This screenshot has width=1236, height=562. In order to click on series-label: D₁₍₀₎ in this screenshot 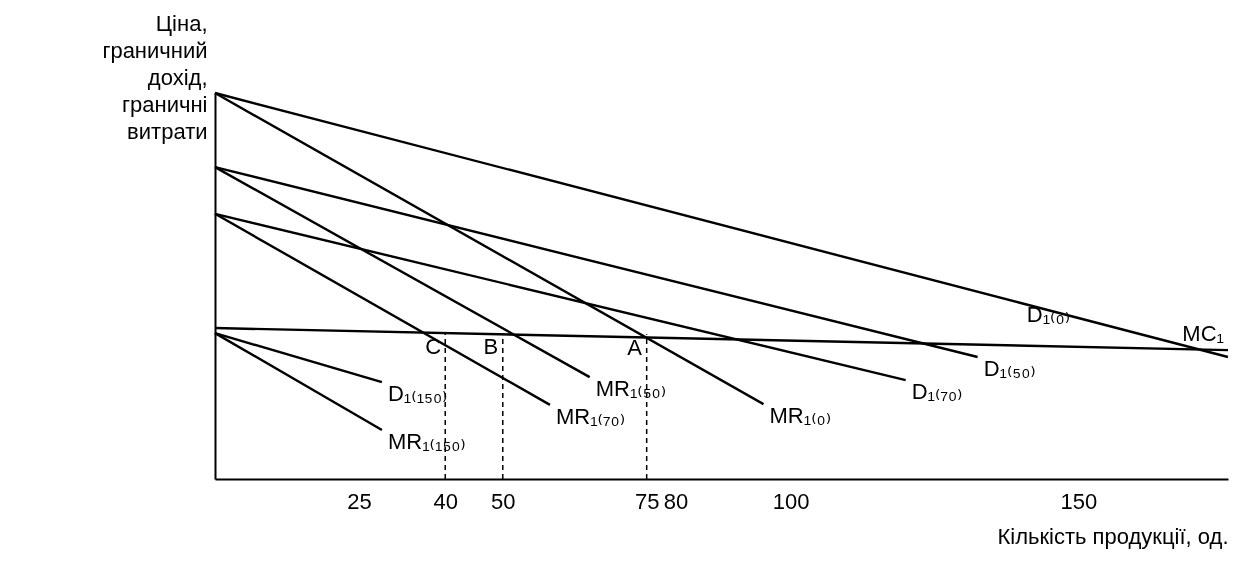, I will do `click(1048, 314)`.